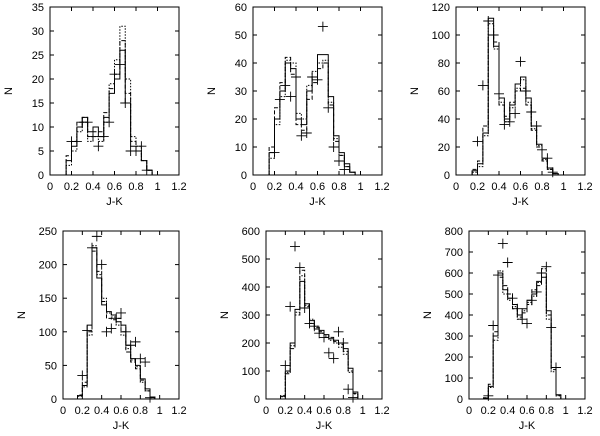 This screenshot has width=600, height=436. I want to click on y-tick-label: 400, so click(251, 288).